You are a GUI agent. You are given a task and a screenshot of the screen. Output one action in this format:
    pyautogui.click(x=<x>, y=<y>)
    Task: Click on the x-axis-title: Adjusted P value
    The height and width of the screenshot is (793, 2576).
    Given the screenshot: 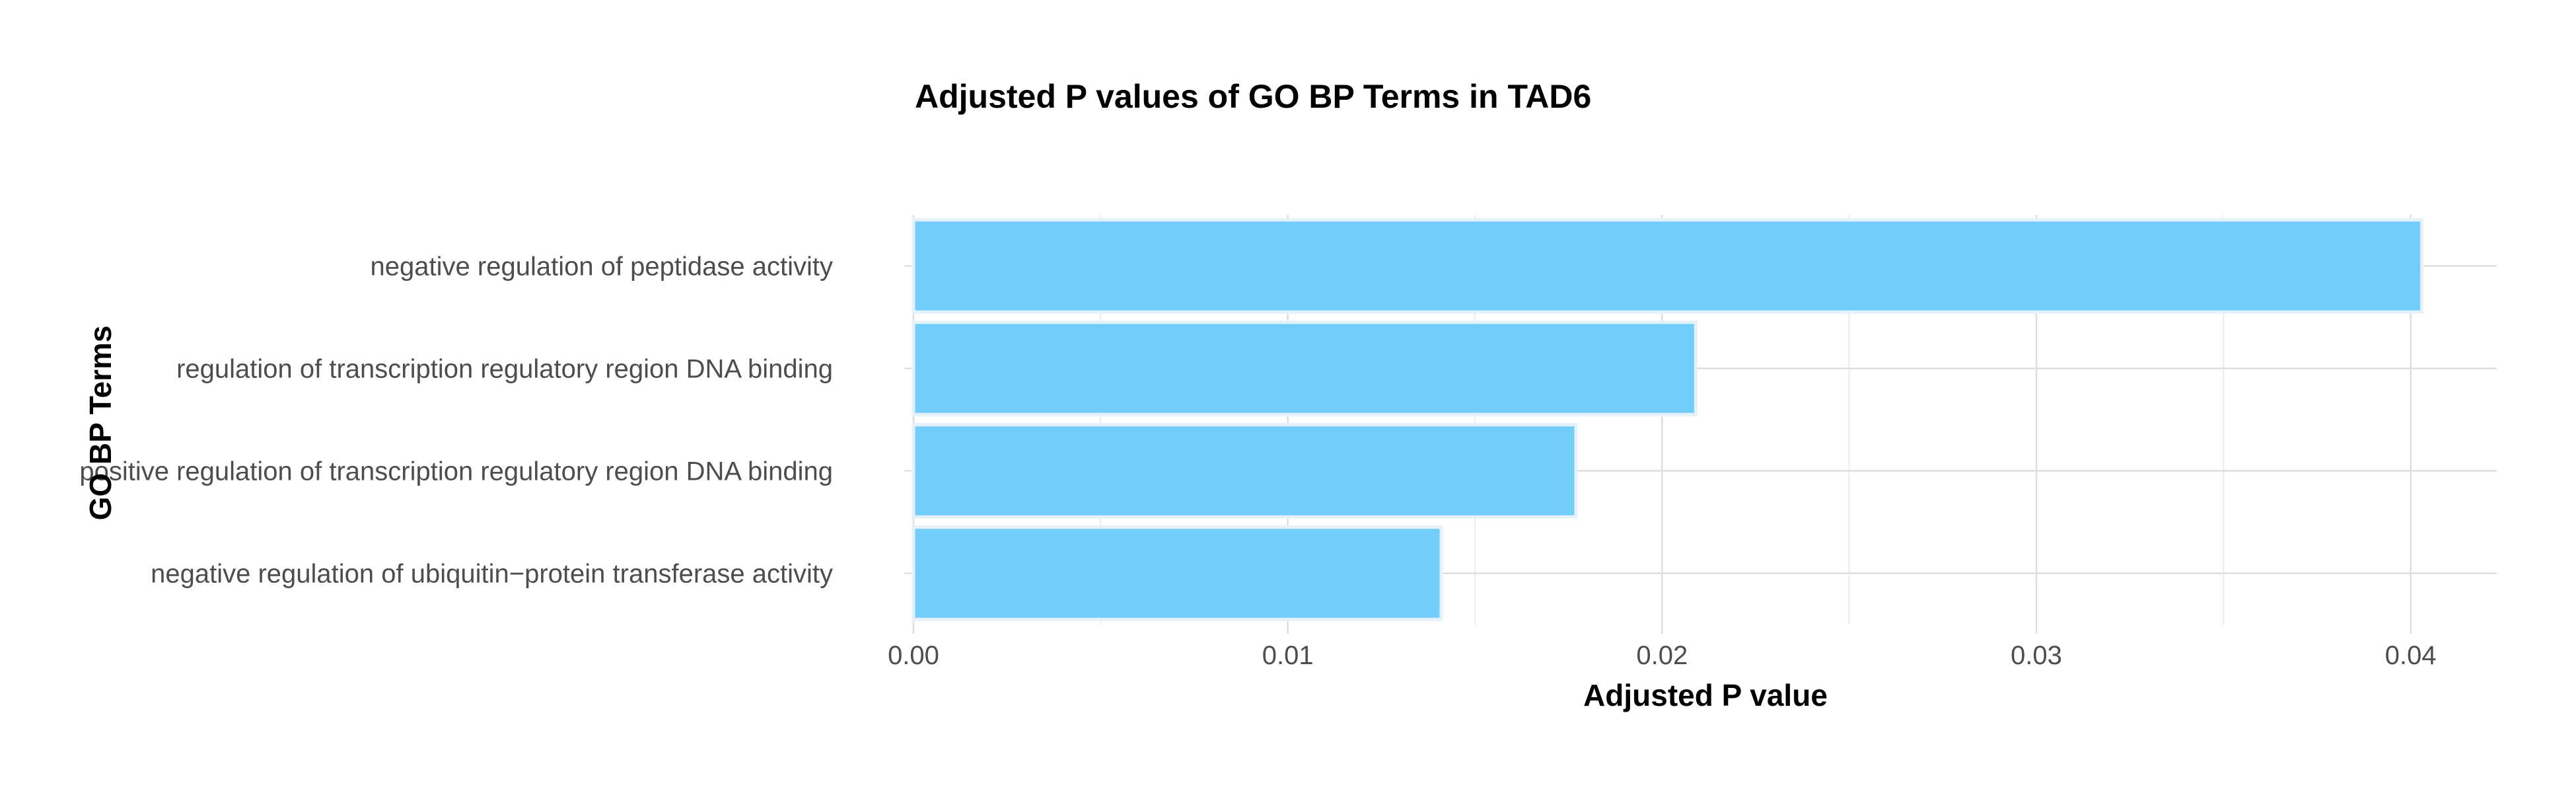 What is the action you would take?
    pyautogui.click(x=1706, y=695)
    